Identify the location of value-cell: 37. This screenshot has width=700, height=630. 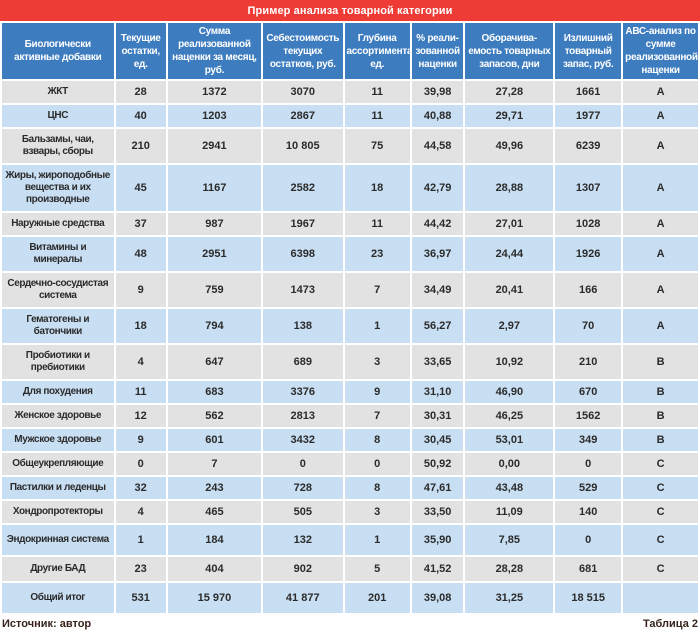
(140, 224).